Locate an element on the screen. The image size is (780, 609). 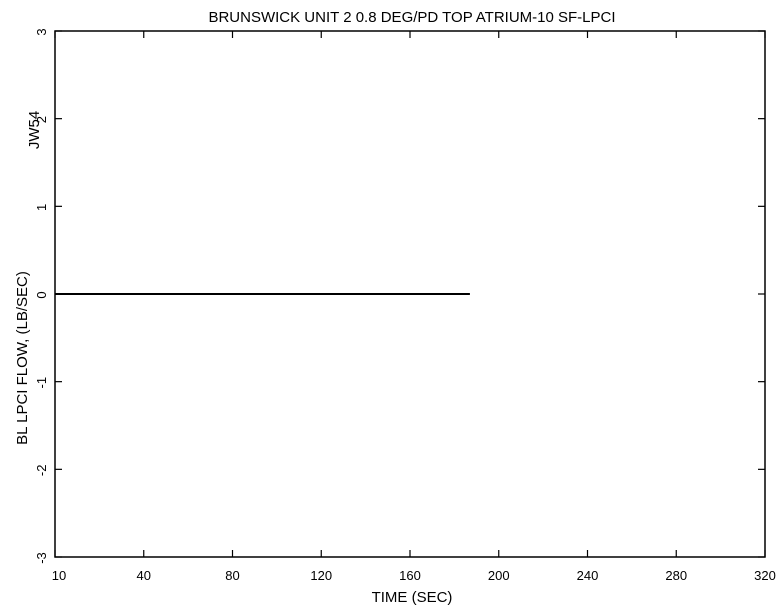
x-tick-label: 240 is located at coordinates (588, 575).